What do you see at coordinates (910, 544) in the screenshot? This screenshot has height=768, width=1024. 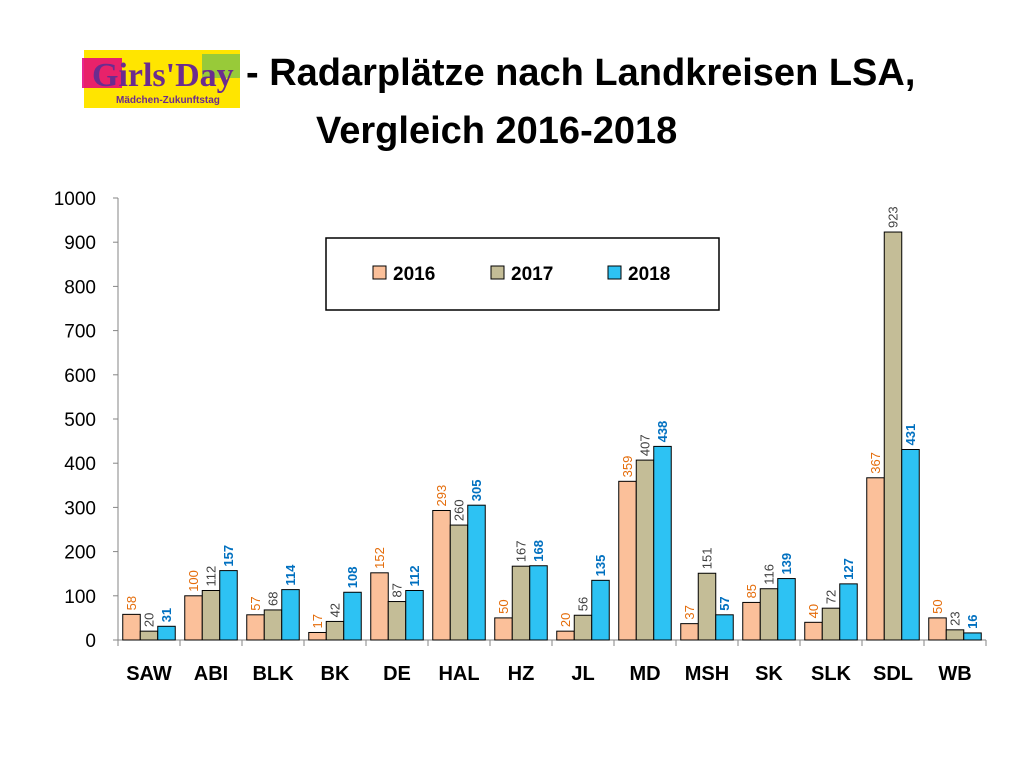 I see `bar-2018-SDL` at bounding box center [910, 544].